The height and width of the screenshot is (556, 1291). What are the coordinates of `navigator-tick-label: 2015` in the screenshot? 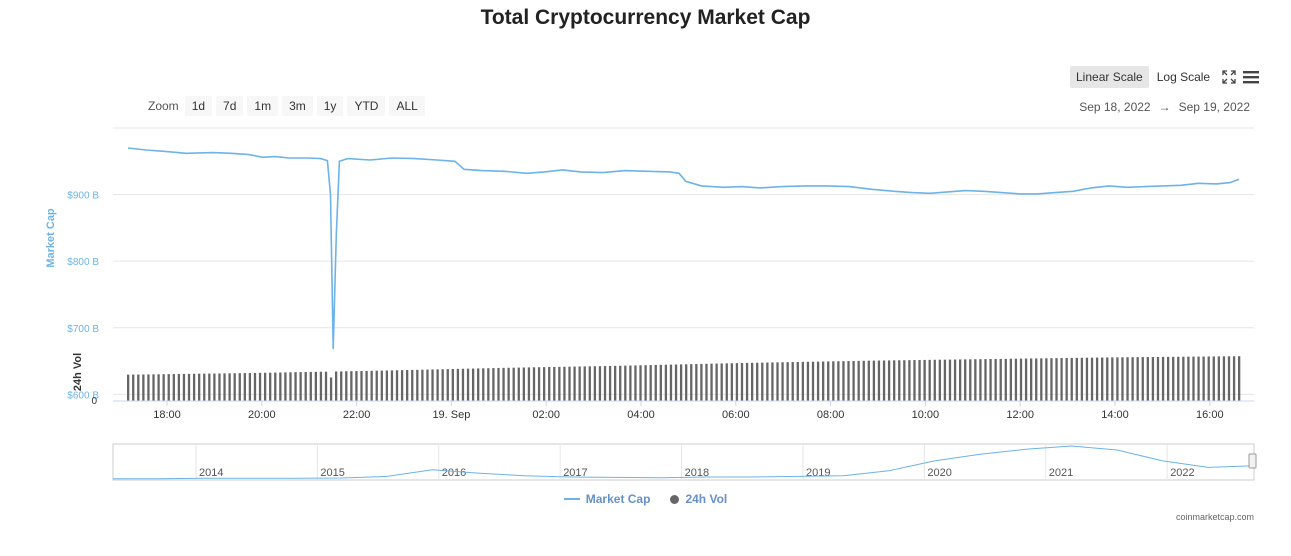 It's located at (332, 473).